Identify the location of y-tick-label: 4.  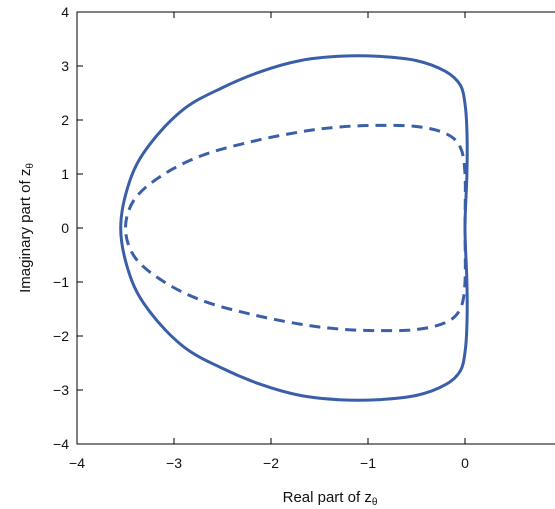
(65, 12).